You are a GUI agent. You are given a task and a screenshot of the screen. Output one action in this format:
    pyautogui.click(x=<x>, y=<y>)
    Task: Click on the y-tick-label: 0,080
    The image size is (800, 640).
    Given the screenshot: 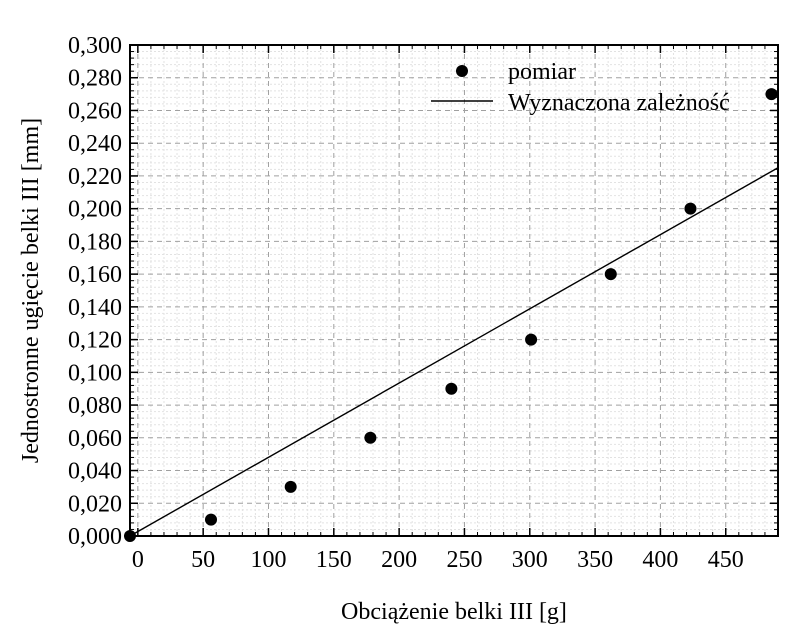 What is the action you would take?
    pyautogui.click(x=95, y=406)
    